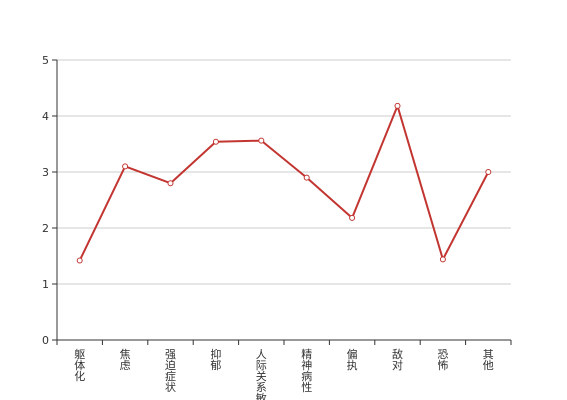  I want to click on x-tick-label: 偏执, so click(352, 359).